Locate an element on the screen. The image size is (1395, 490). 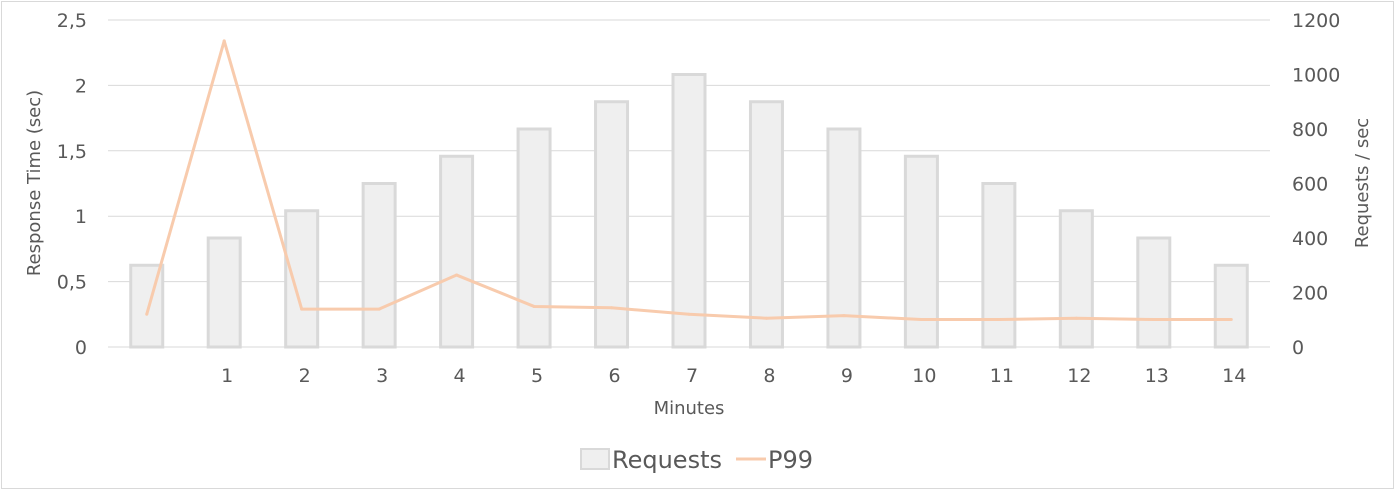
right-tick-label: 0 is located at coordinates (1298, 348).